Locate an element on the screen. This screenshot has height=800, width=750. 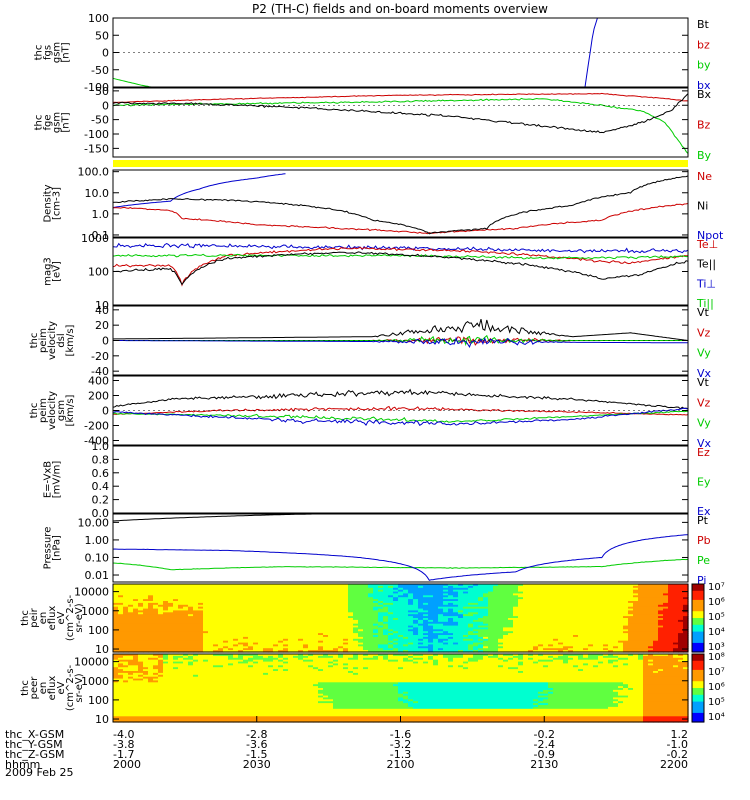
y-tick-label: 10.0 is located at coordinates (97, 193).